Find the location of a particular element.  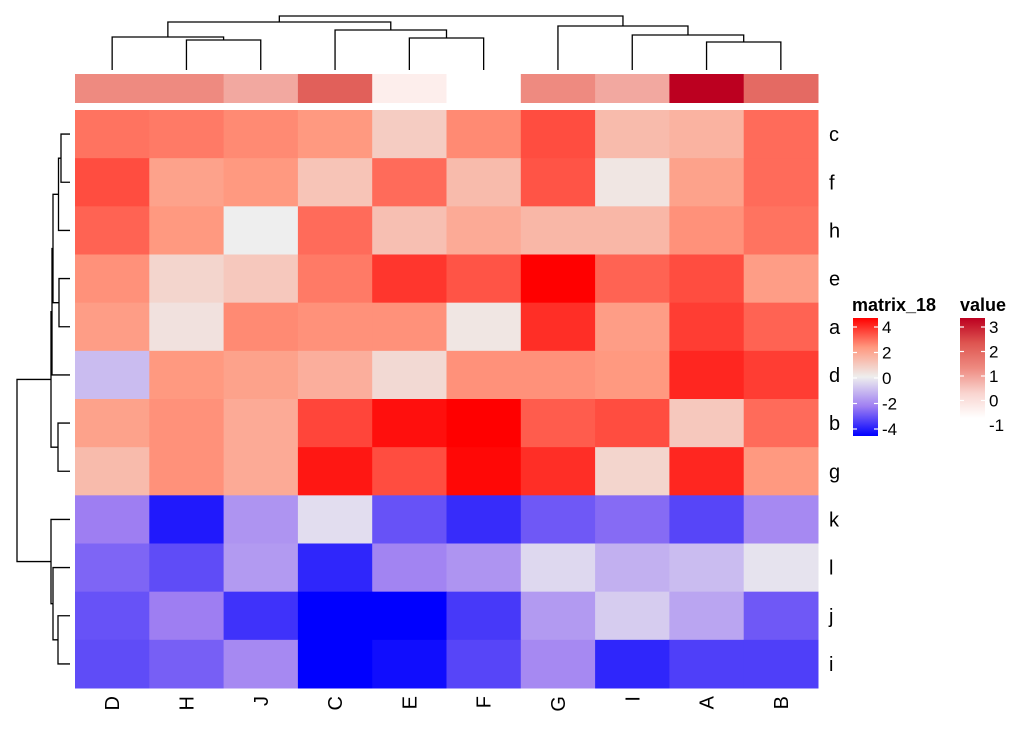

legend-title: matrix_18 is located at coordinates (894, 305).